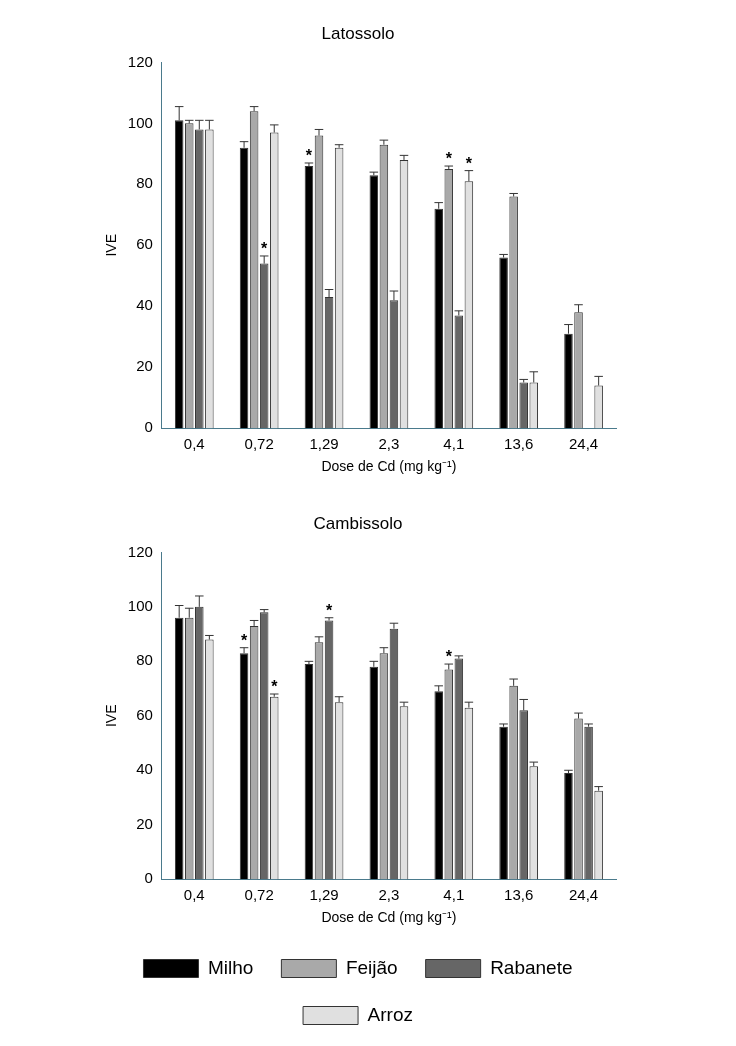 The height and width of the screenshot is (1046, 736). I want to click on legend-label: Milho, so click(230, 967).